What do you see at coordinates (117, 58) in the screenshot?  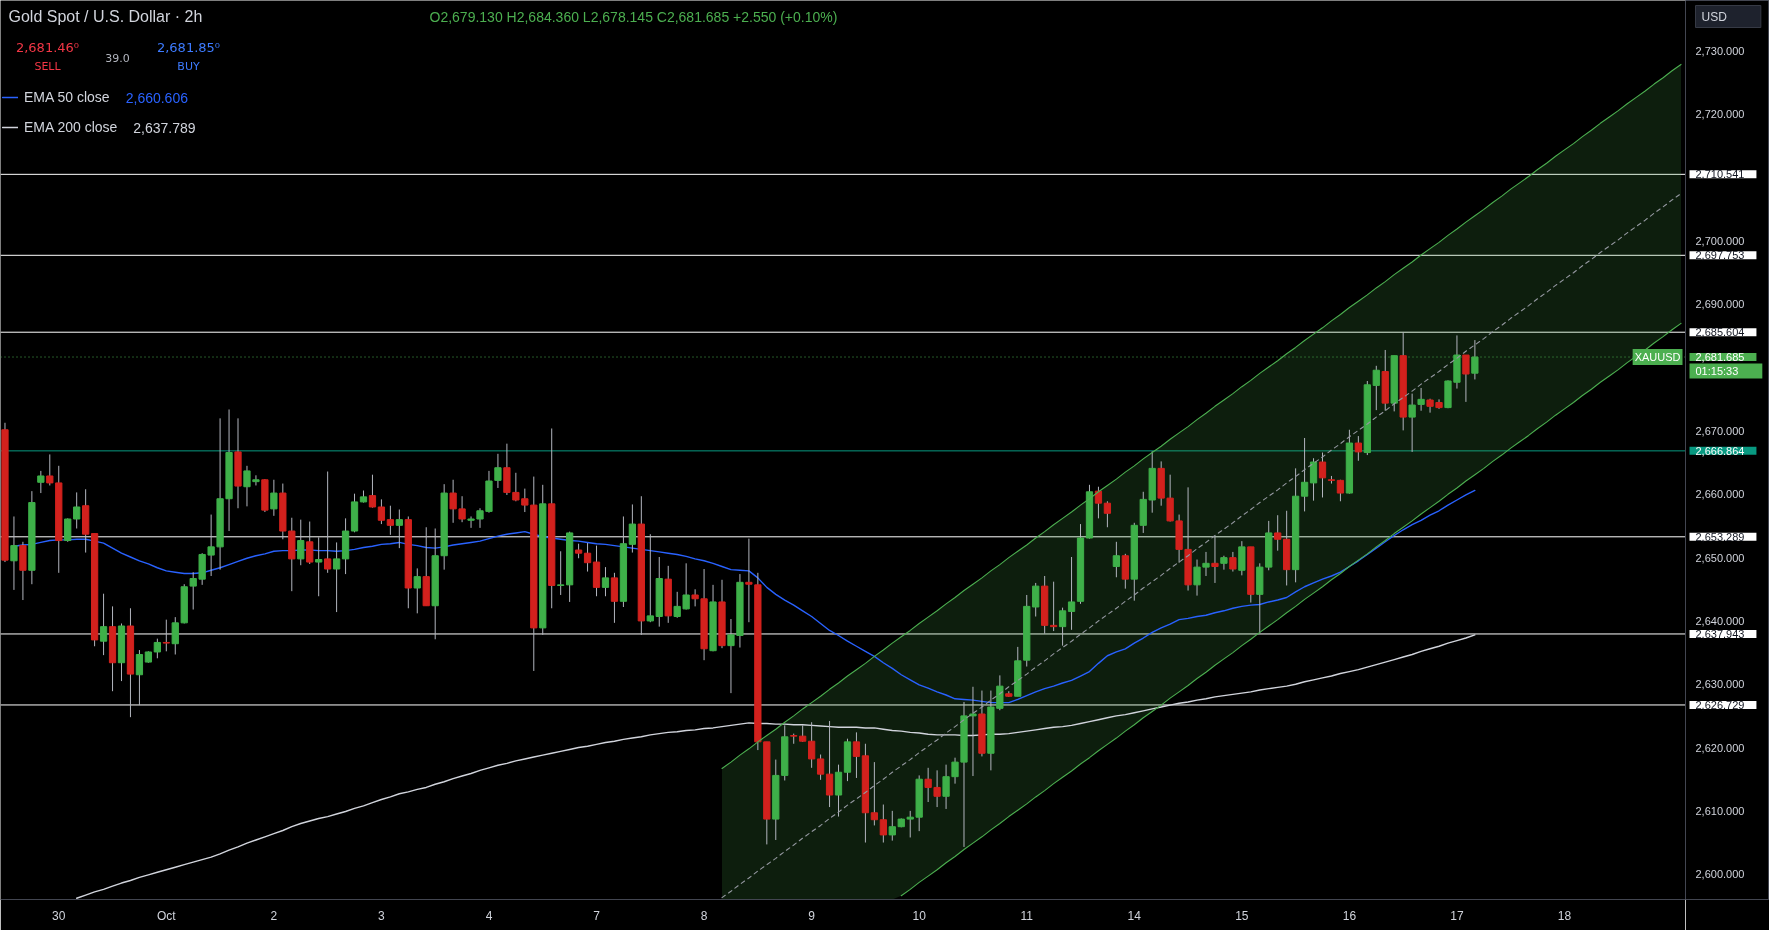 I see `annotation: 39.0` at bounding box center [117, 58].